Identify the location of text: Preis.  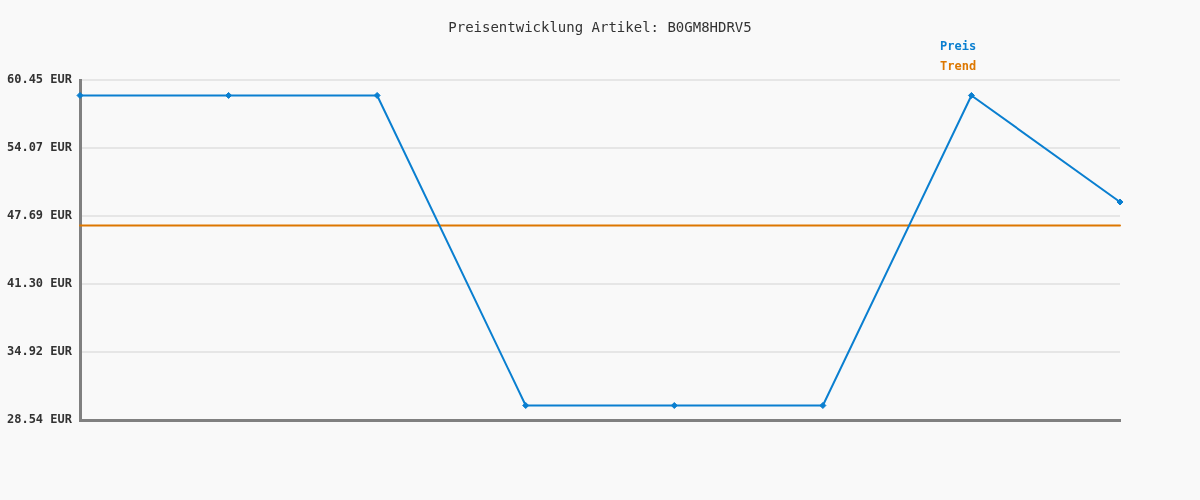
(958, 46).